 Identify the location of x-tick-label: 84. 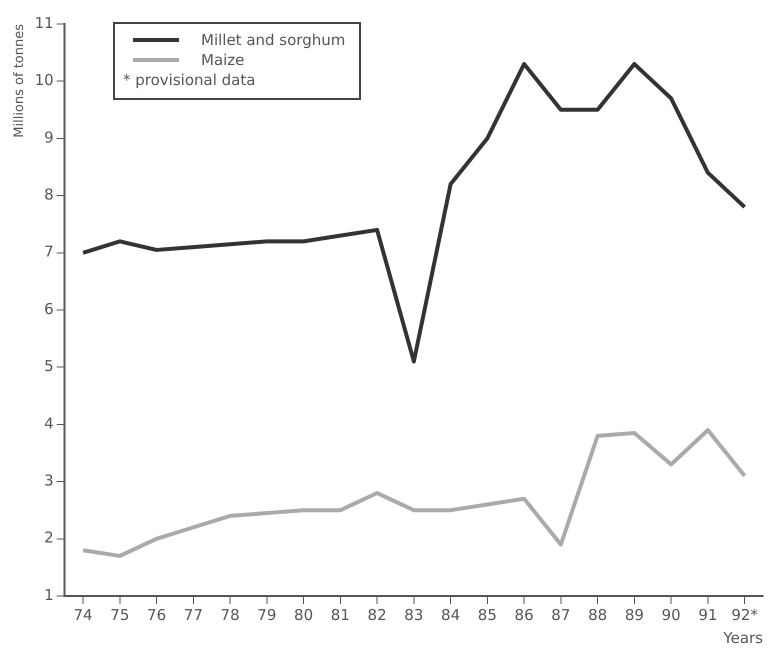
(450, 615).